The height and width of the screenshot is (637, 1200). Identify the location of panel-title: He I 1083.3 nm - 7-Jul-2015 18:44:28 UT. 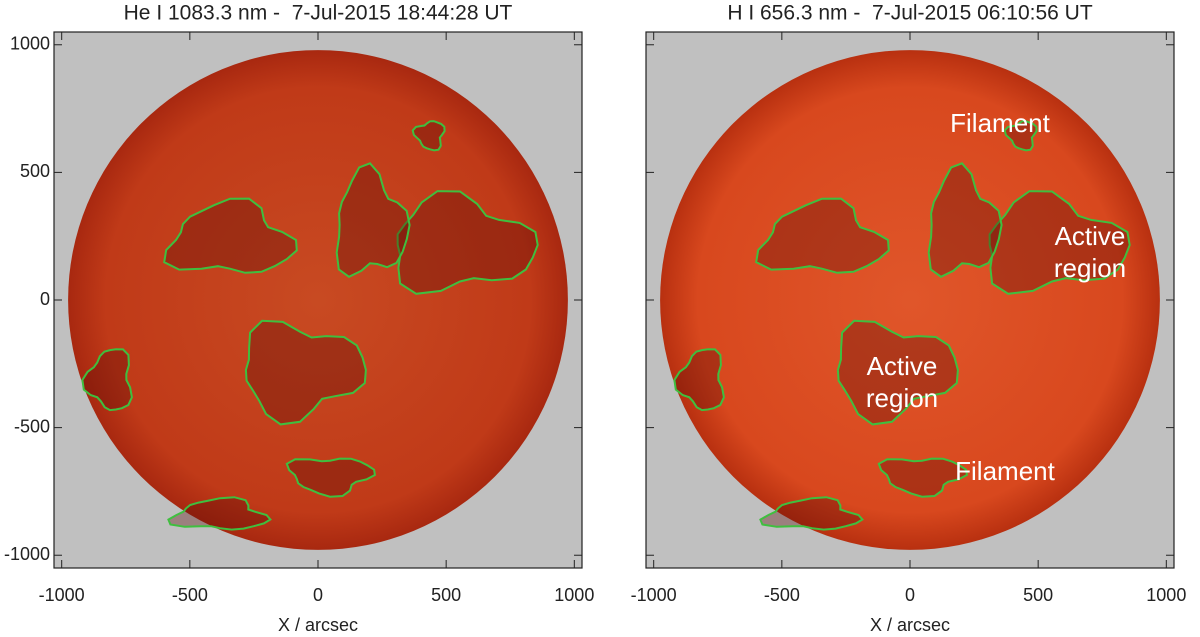
(318, 13).